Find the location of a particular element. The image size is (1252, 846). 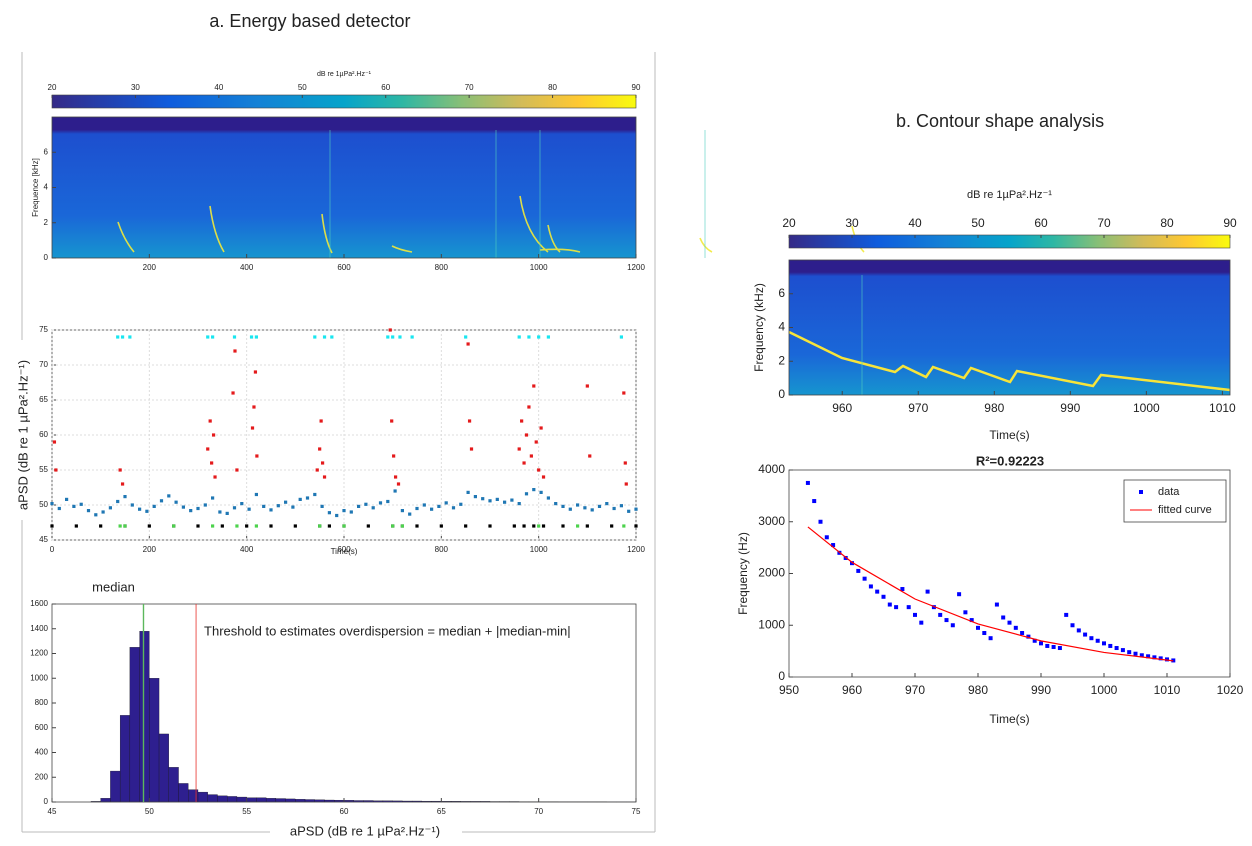

x-tick-label: 1200 is located at coordinates (636, 267).